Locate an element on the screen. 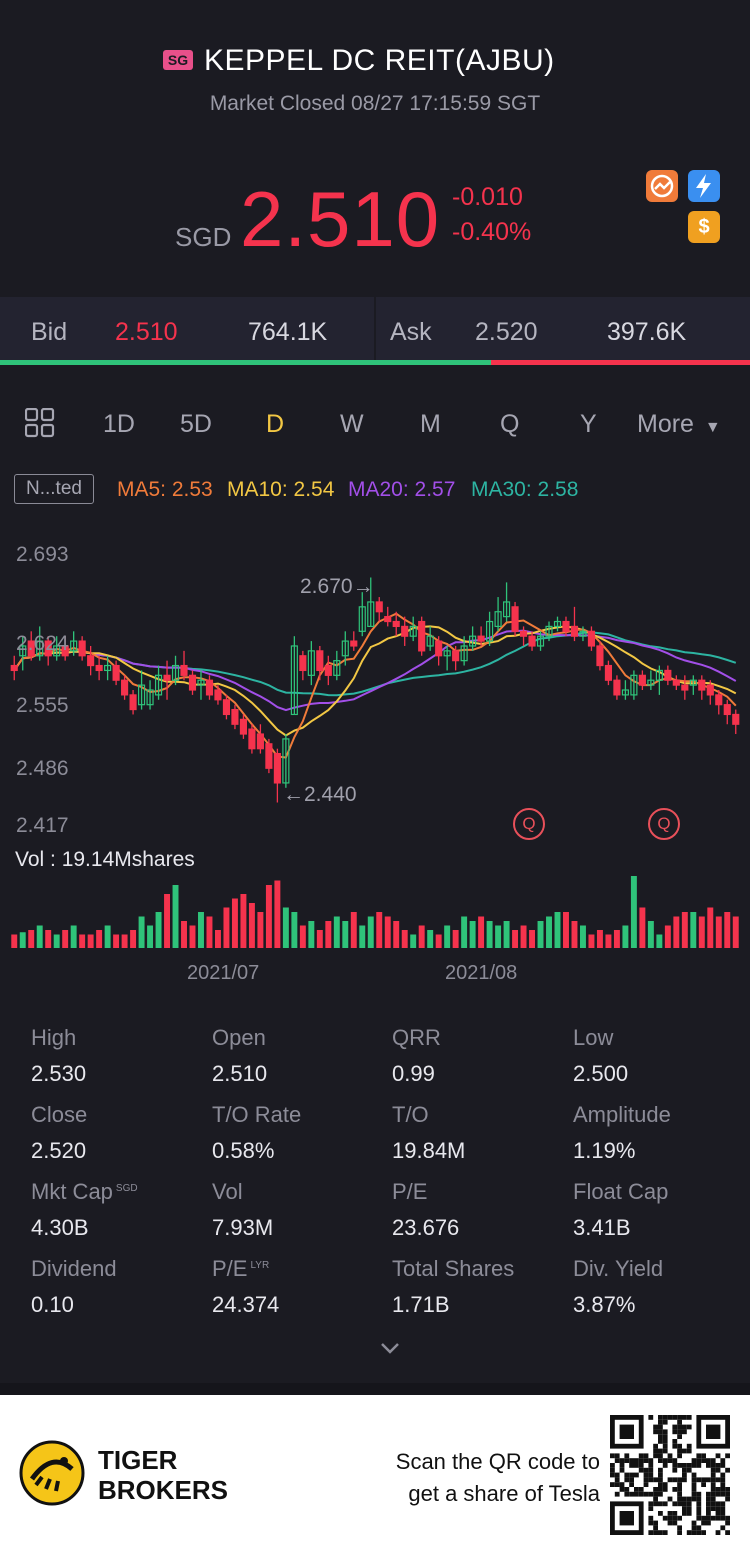 Image resolution: width=750 pixels, height=1555 pixels. lightning-icon is located at coordinates (704, 186).